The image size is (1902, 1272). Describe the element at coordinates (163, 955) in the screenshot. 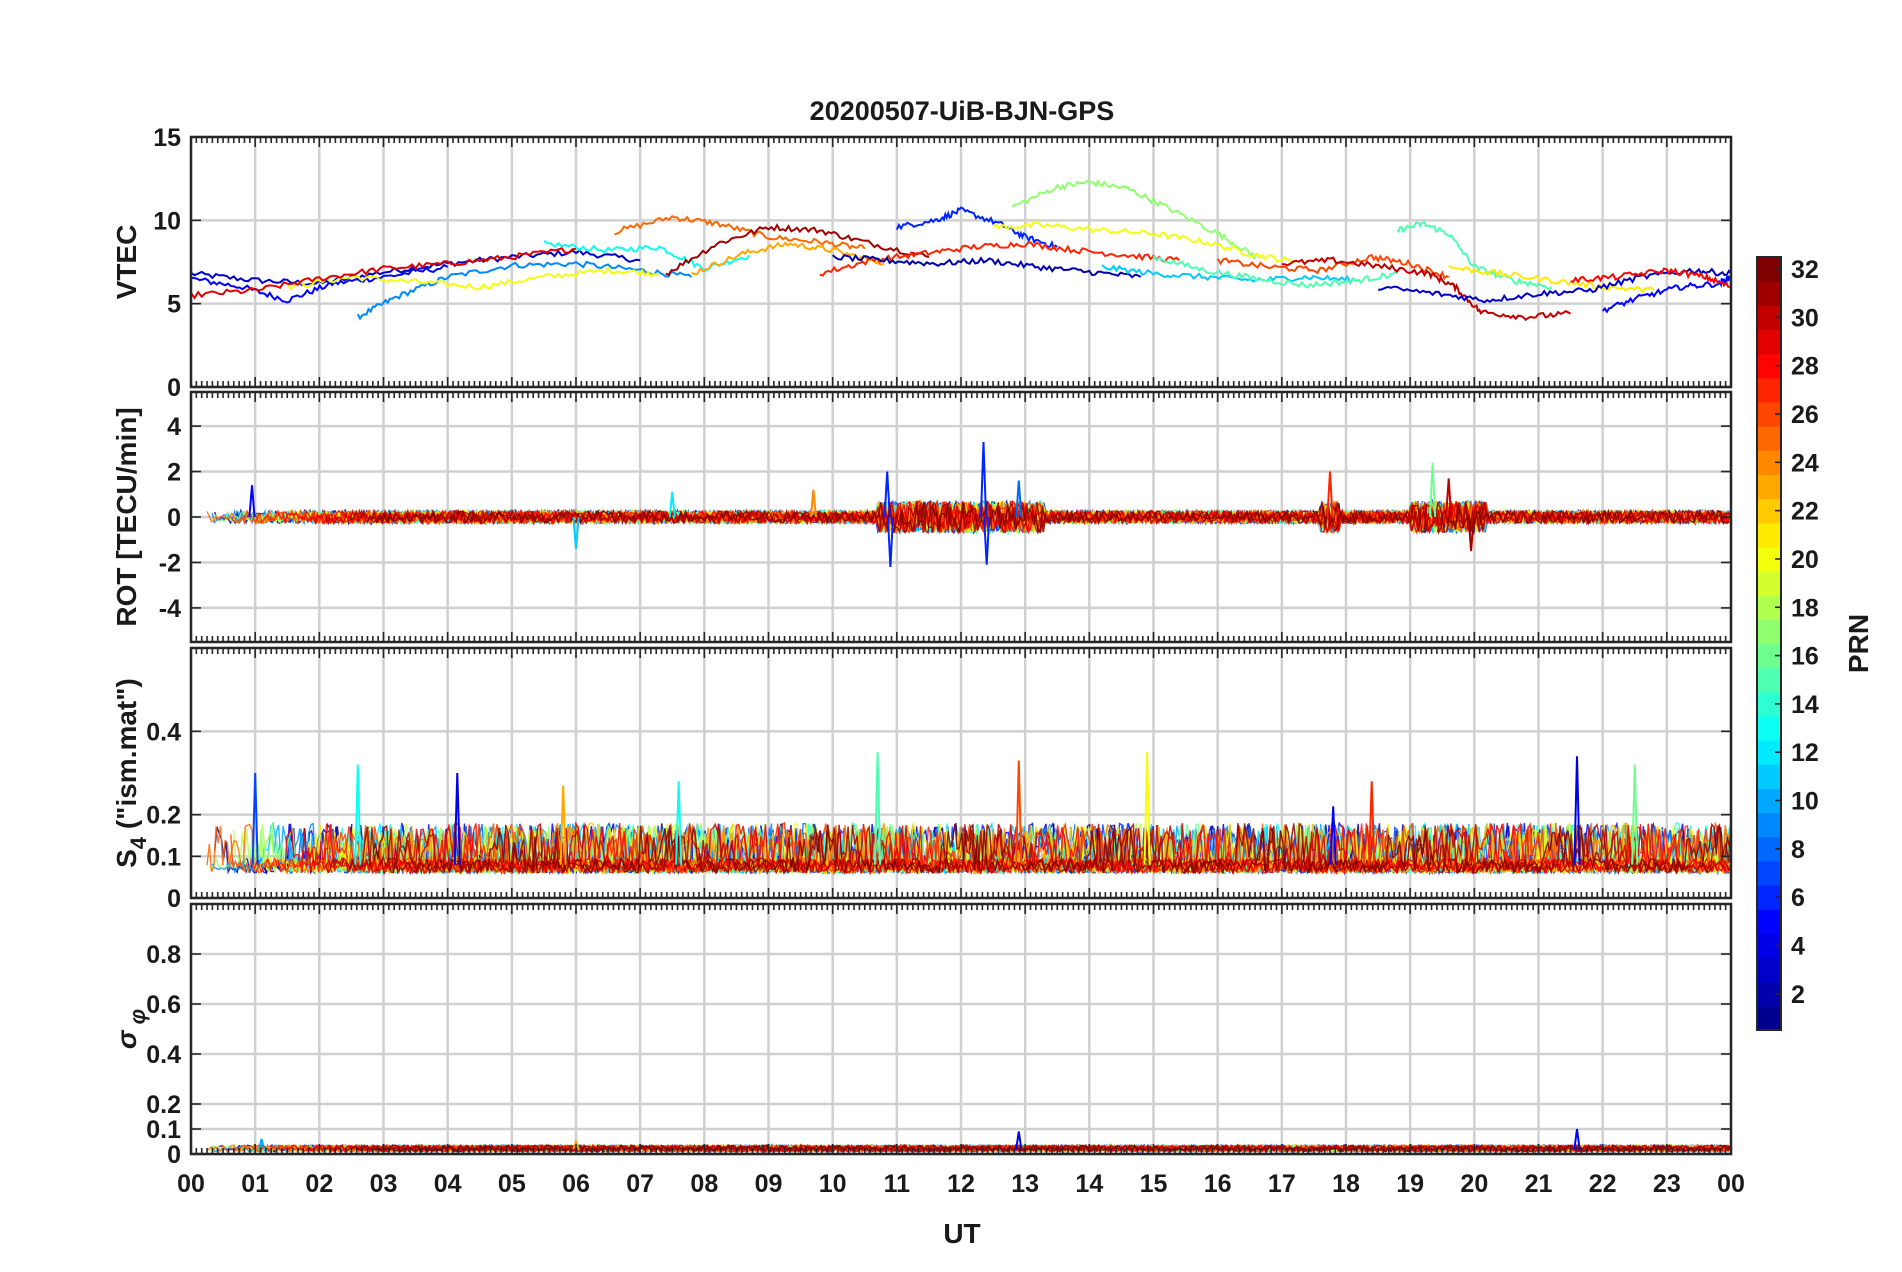

I see `y-tick-label: 0.8` at that location.